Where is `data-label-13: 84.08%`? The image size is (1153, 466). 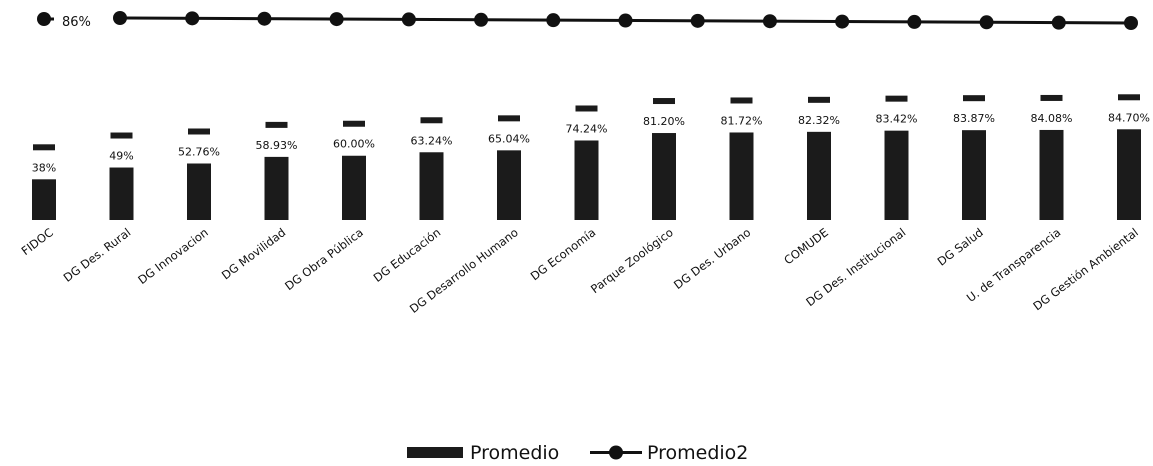 data-label-13: 84.08% is located at coordinates (1052, 118).